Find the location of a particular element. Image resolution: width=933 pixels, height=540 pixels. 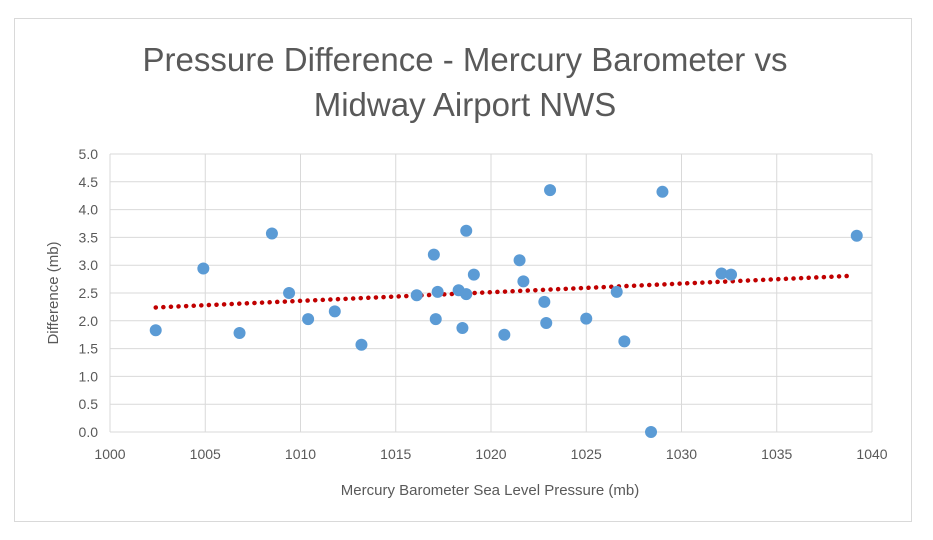

x-tick-label: 1040 is located at coordinates (871, 454).